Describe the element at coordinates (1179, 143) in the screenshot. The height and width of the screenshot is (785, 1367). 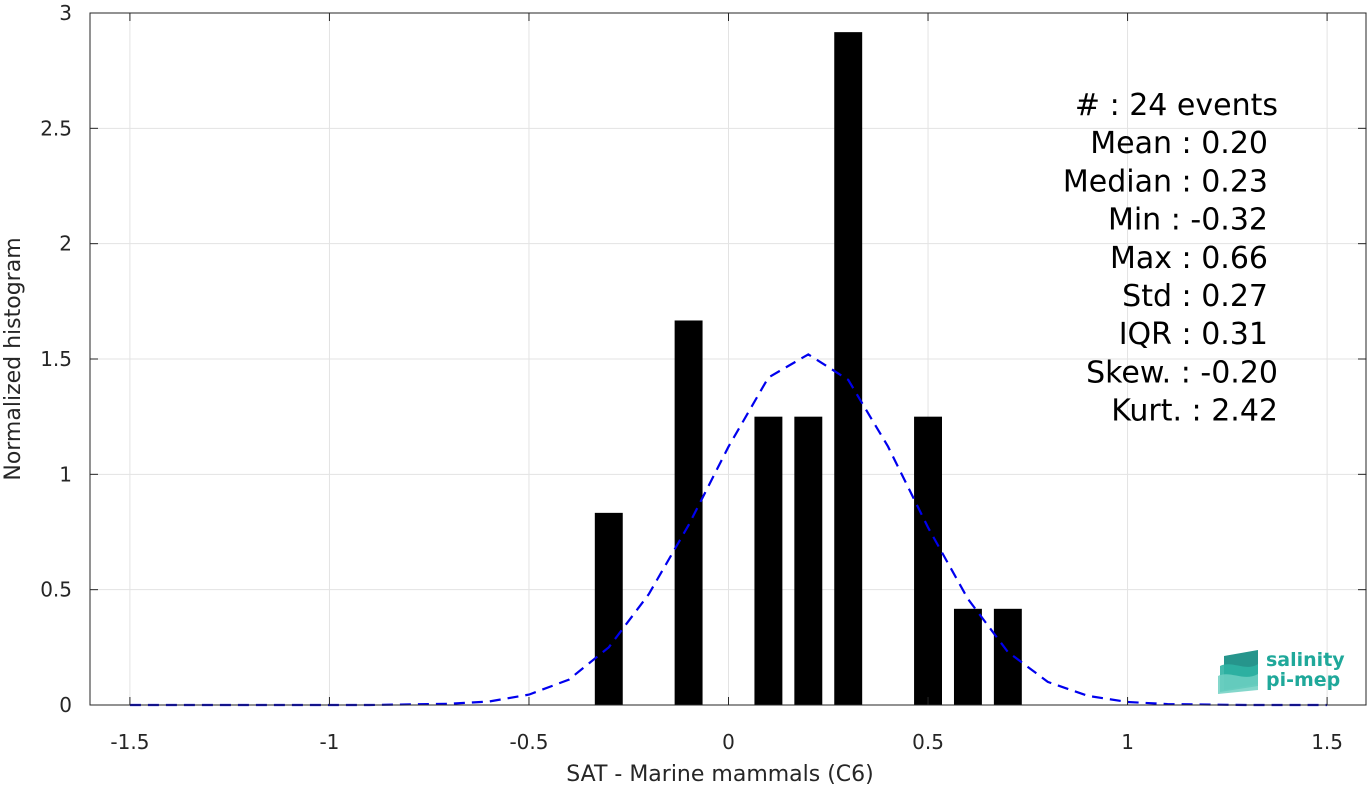
I see `stat-line-1: Mean : 0.20` at that location.